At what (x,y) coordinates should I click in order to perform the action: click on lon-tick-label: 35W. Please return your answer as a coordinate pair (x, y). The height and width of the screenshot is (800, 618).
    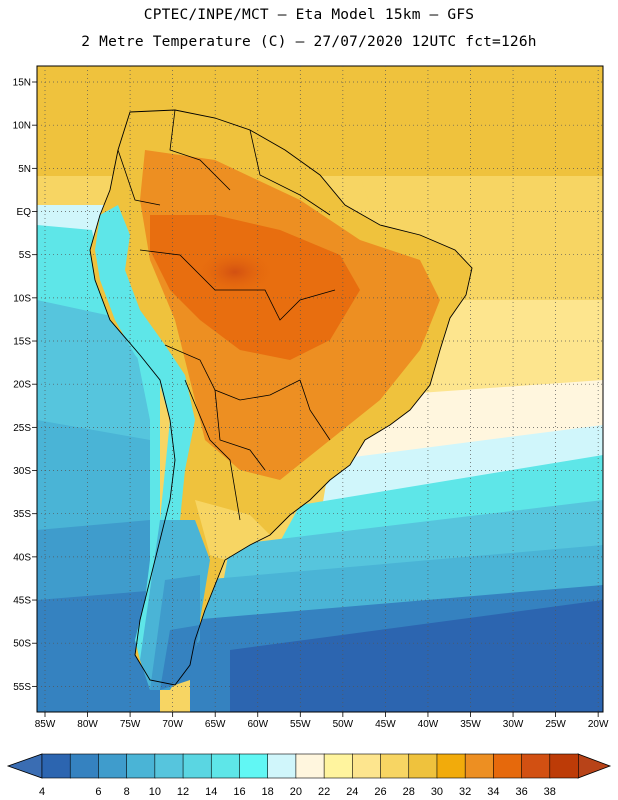
    Looking at the image, I should click on (470, 724).